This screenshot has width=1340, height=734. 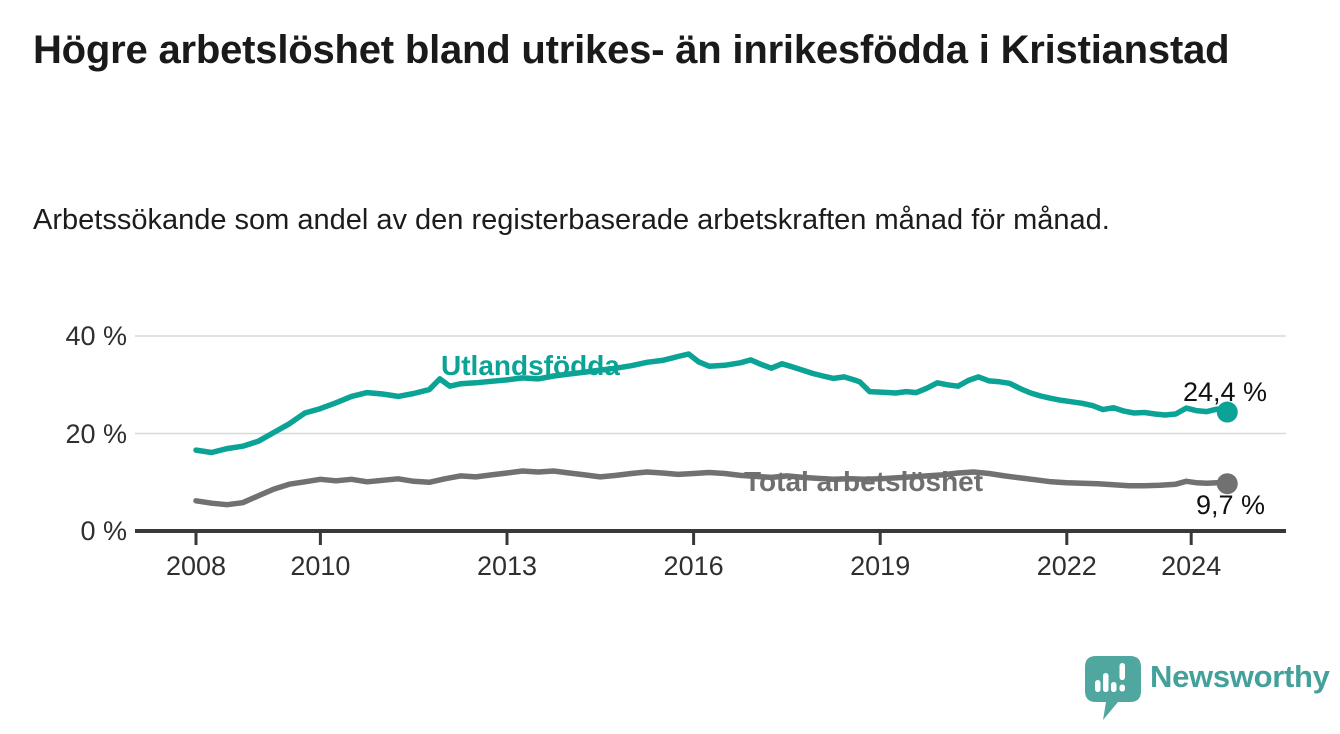 I want to click on series-endpoint-dot-total-arbetsloshet, so click(x=1227, y=484).